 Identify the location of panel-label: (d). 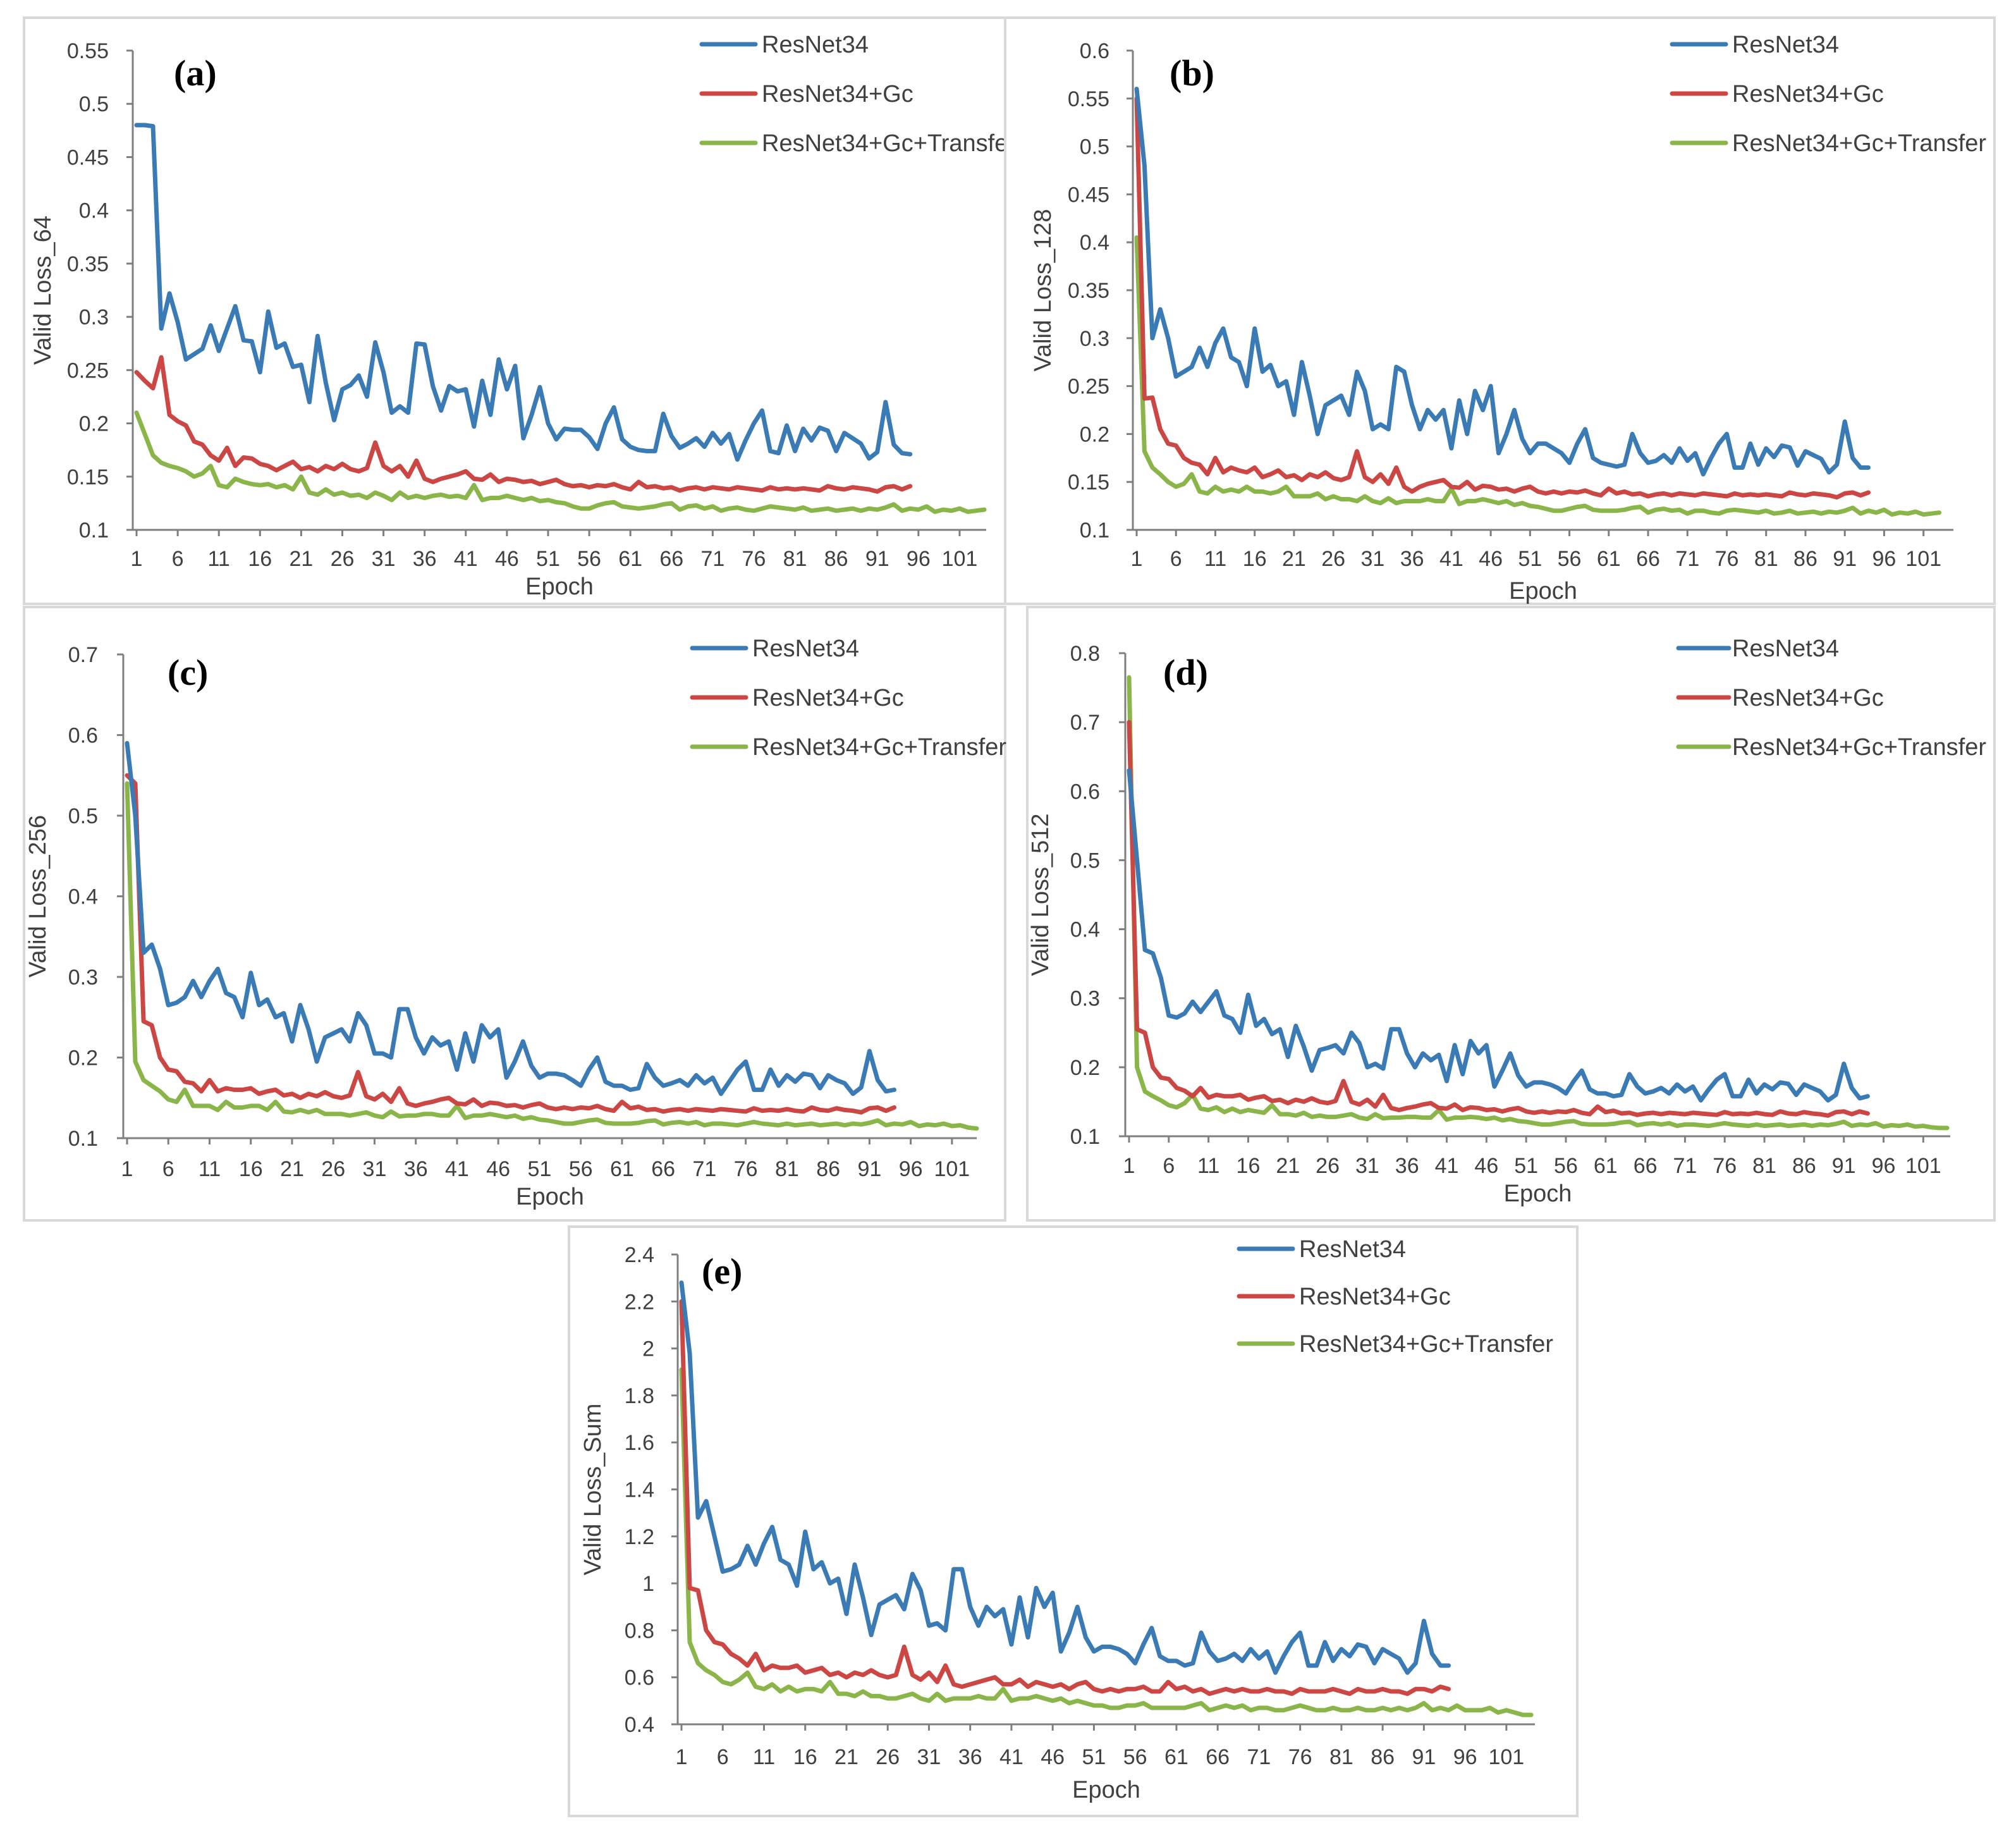
(1185, 672).